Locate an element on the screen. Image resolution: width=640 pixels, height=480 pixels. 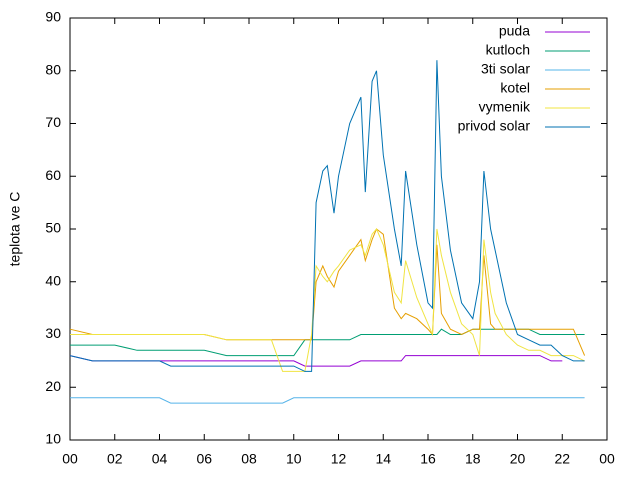
legend-label: privod solar is located at coordinates (494, 126).